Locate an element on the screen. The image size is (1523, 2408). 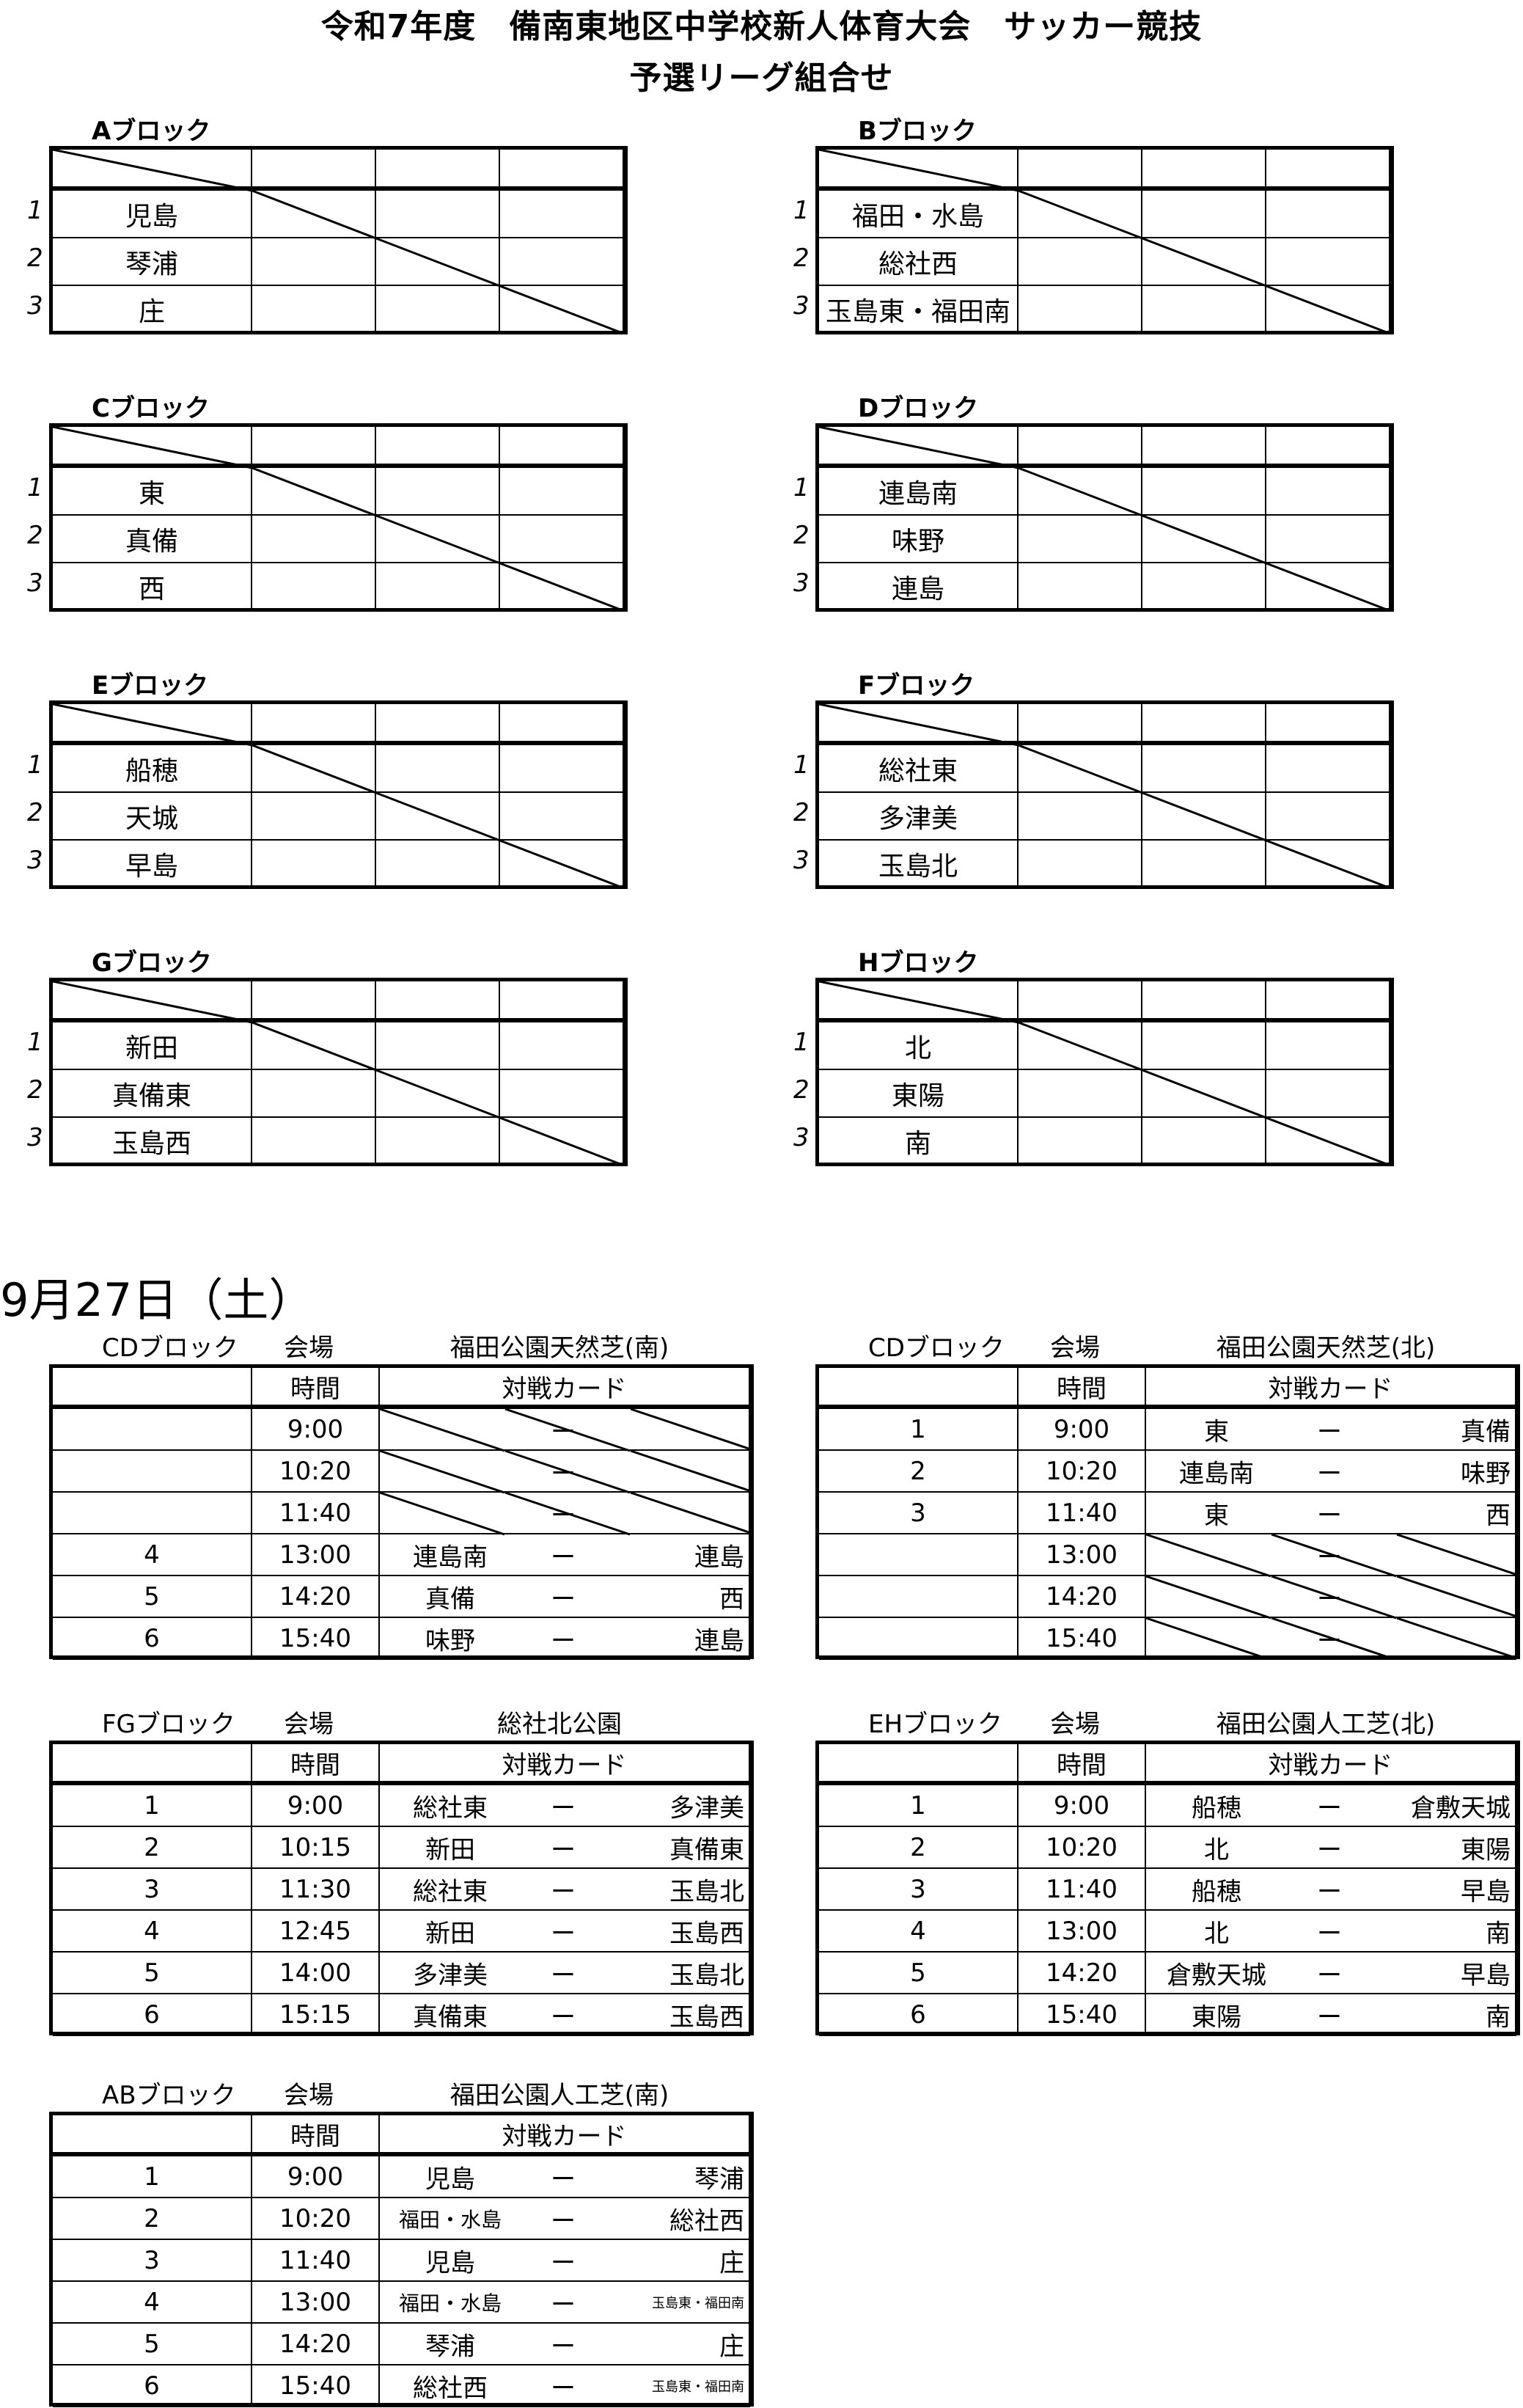
match-number: 5 is located at coordinates (152, 2345).